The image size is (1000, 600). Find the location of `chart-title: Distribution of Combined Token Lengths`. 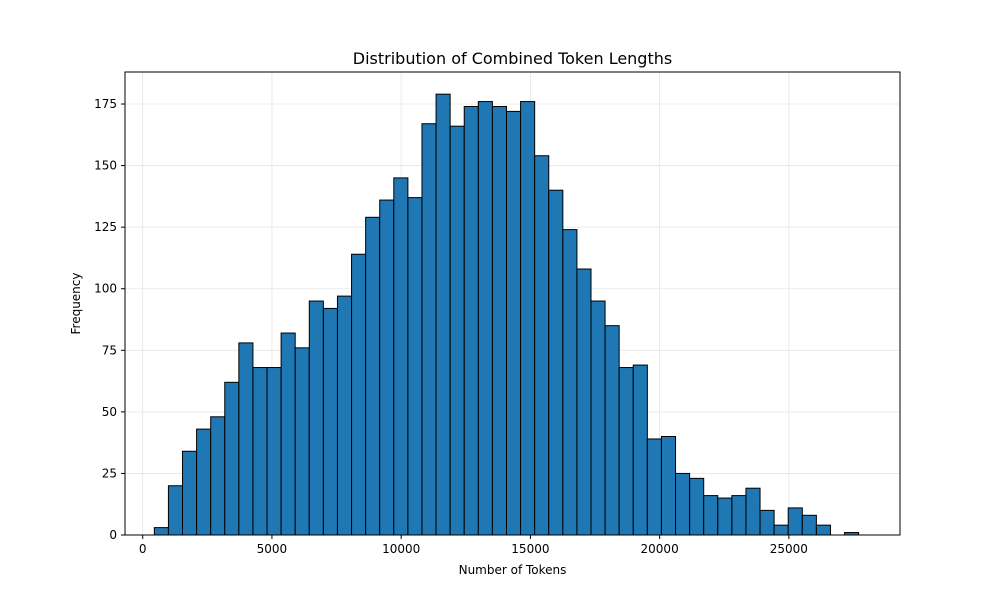

chart-title: Distribution of Combined Token Lengths is located at coordinates (512, 58).